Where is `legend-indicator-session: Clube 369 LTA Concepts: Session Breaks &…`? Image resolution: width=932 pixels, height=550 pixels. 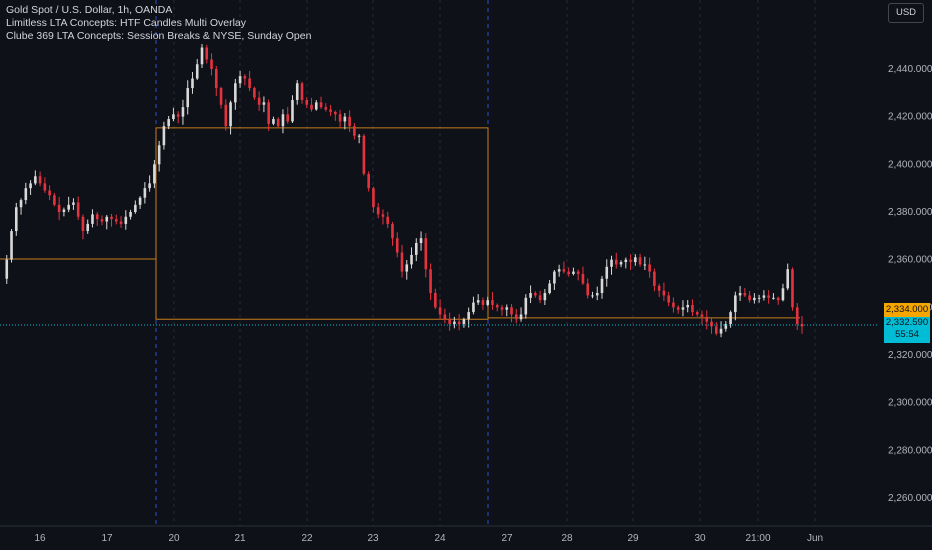 legend-indicator-session: Clube 369 LTA Concepts: Session Breaks &… is located at coordinates (159, 36).